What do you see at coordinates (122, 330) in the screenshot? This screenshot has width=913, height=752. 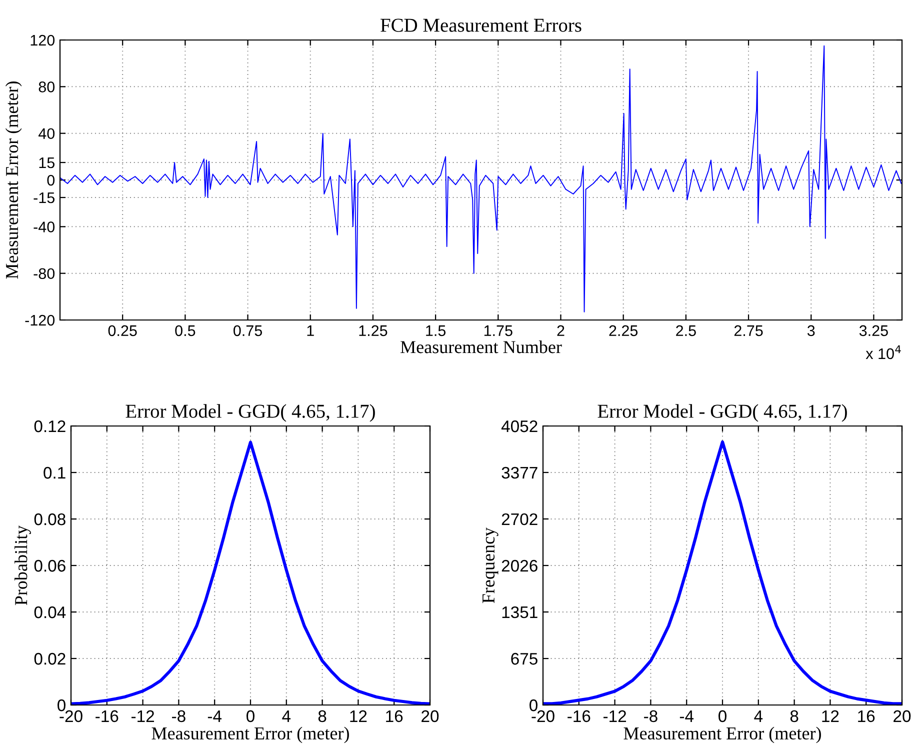 I see `x-tick-label: 0.25` at bounding box center [122, 330].